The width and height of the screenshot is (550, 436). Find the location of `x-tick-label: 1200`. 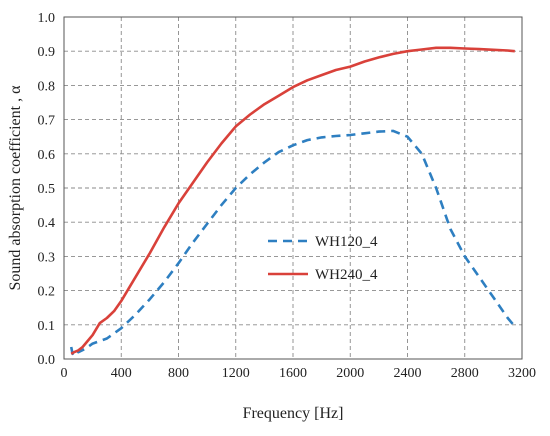

x-tick-label: 1200 is located at coordinates (236, 373).